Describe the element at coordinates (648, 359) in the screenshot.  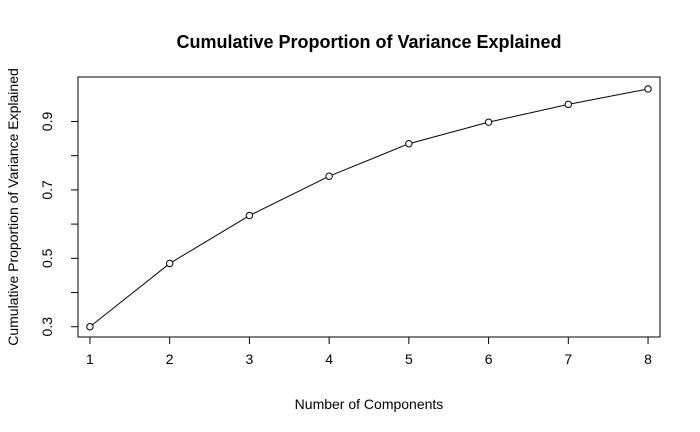
I see `x-tick-label-8: 8` at that location.